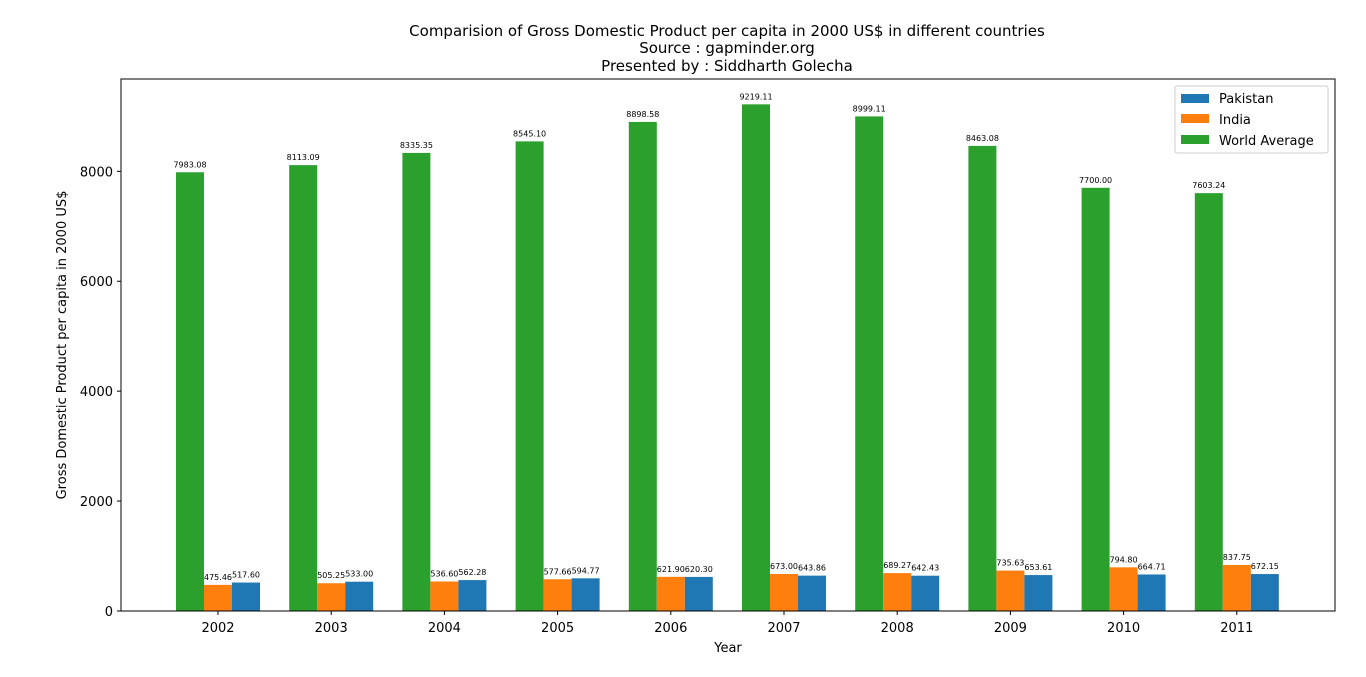 Image resolution: width=1366 pixels, height=677 pixels. I want to click on y-tick-label-8000: 8000, so click(96, 172).